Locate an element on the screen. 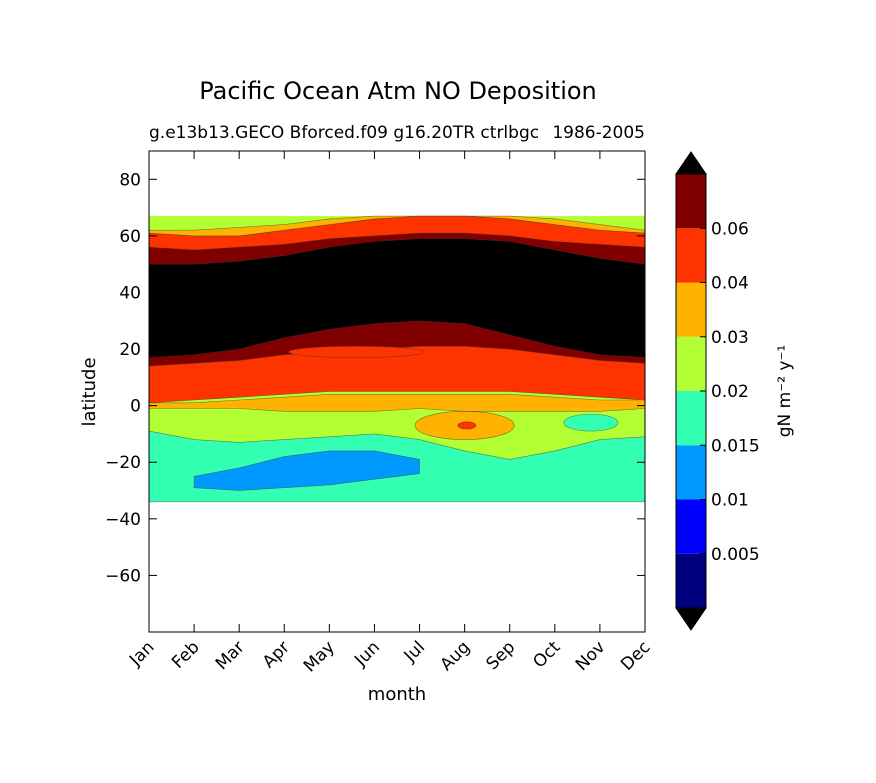 The height and width of the screenshot is (783, 876). x-tick-label-sep: Sep is located at coordinates (500, 655).